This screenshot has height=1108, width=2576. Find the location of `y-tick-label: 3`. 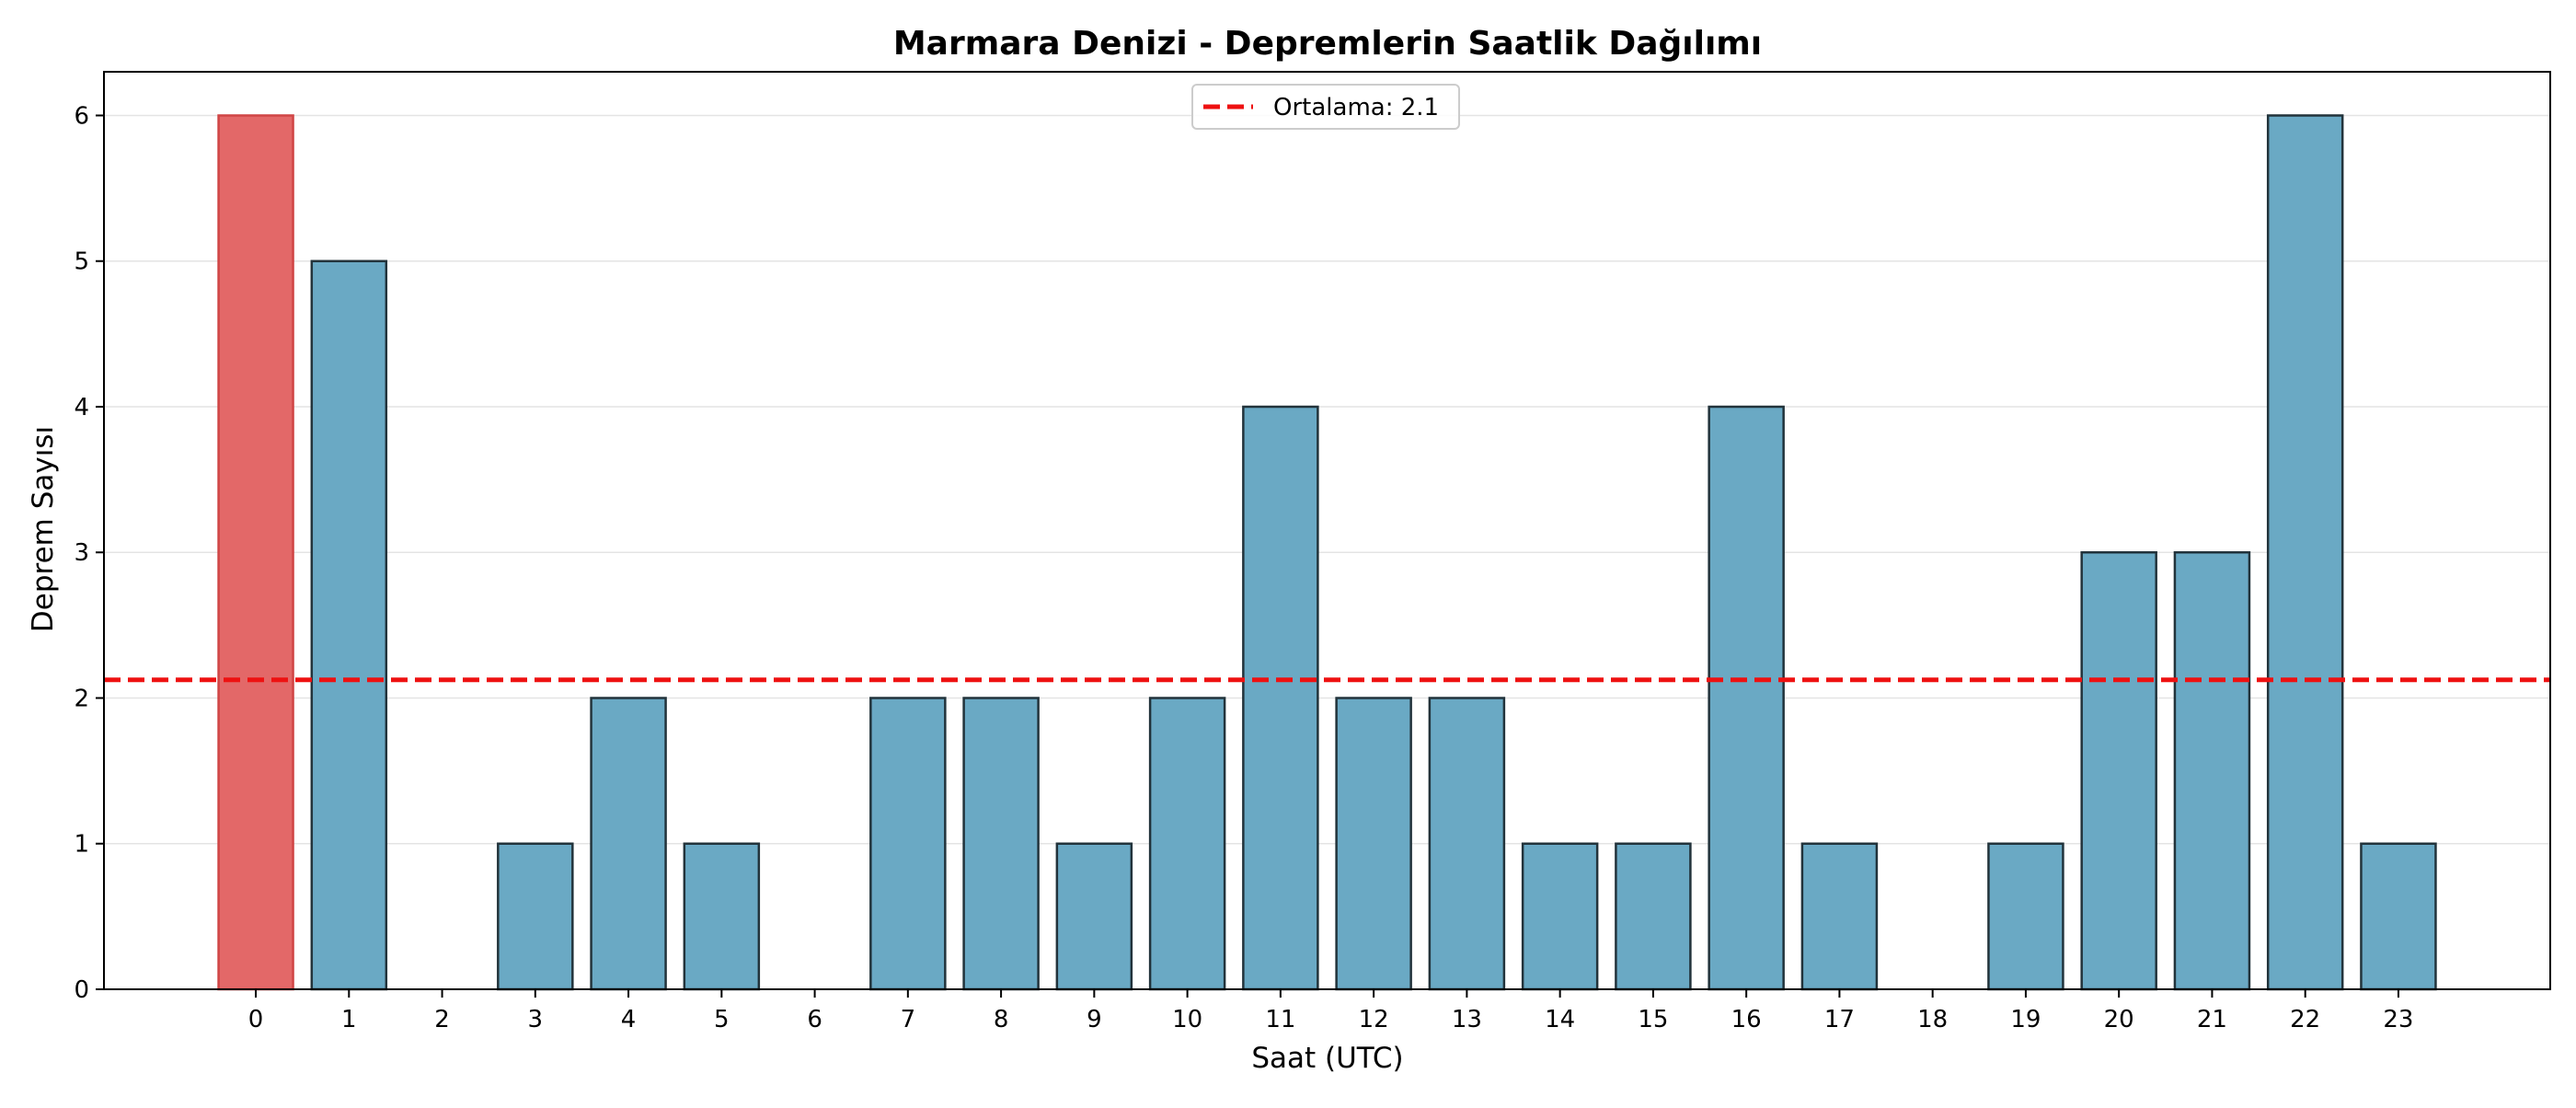

y-tick-label: 3 is located at coordinates (81, 553).